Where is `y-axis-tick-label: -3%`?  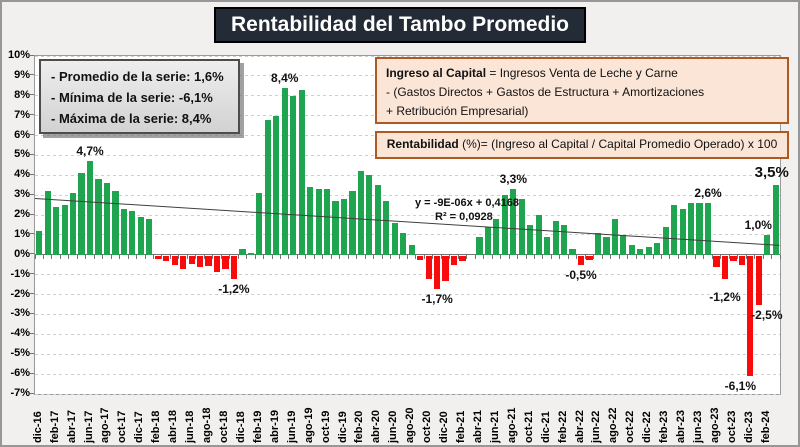 y-axis-tick-label: -3% is located at coordinates (20, 313).